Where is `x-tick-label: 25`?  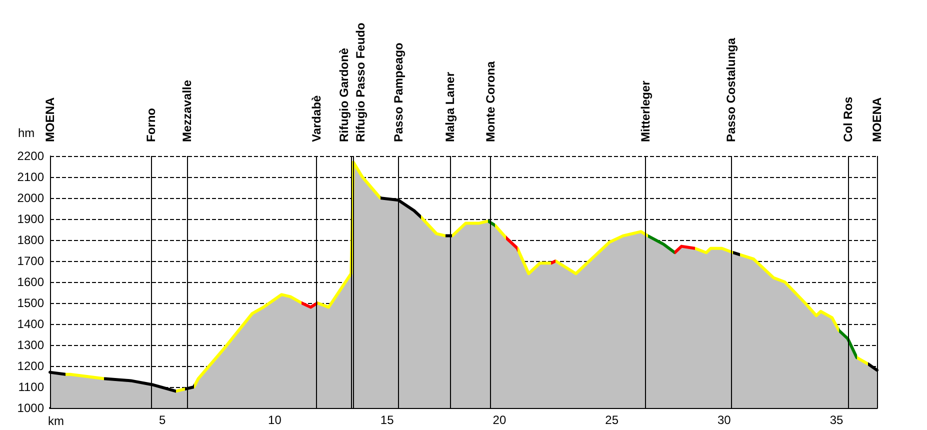 x-tick-label: 25 is located at coordinates (612, 420).